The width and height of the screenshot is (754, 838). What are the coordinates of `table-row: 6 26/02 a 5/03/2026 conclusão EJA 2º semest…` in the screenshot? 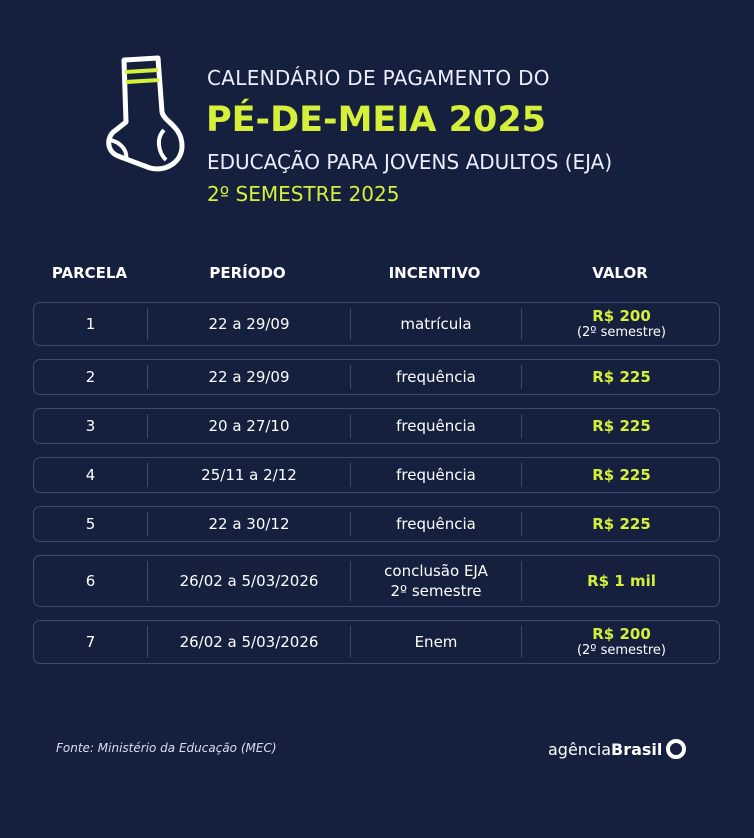 It's located at (376, 581).